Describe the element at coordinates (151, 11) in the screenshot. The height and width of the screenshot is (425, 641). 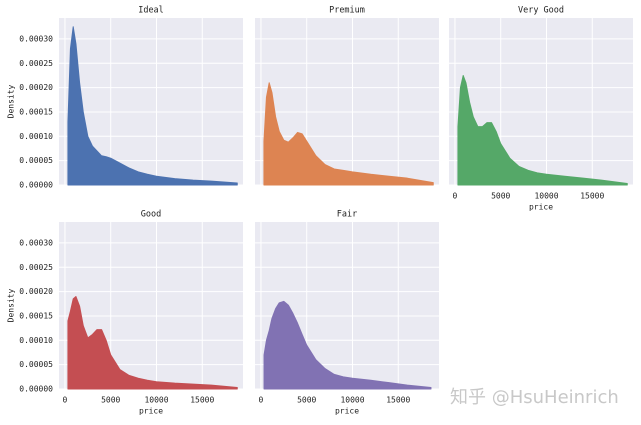
I see `panel-title: Ideal` at that location.